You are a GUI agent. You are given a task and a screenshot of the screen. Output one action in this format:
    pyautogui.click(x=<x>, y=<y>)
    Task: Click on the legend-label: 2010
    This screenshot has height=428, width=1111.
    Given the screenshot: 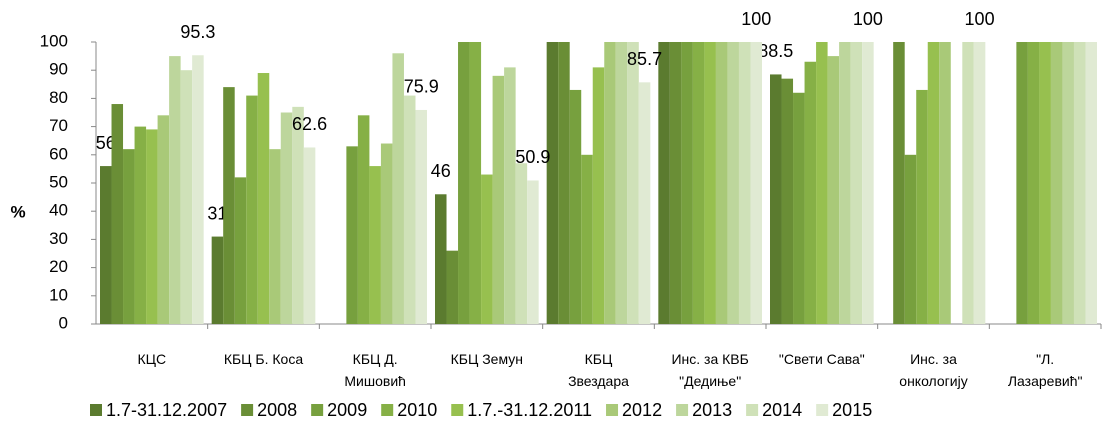 What is the action you would take?
    pyautogui.click(x=417, y=410)
    